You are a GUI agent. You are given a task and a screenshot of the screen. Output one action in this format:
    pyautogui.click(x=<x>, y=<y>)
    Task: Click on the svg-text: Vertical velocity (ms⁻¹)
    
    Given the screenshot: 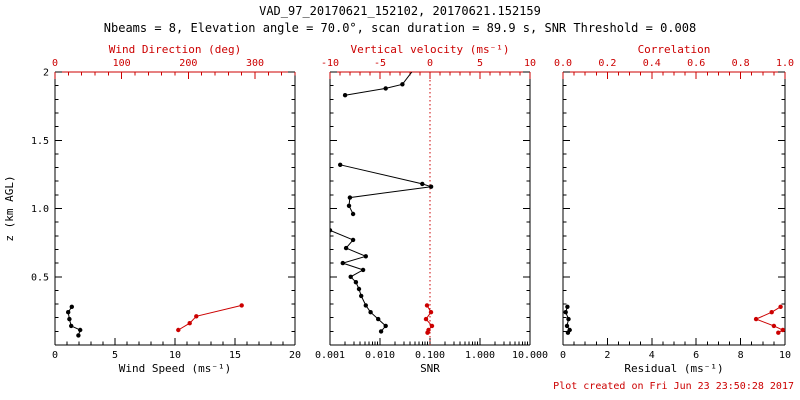 What is the action you would take?
    pyautogui.click(x=430, y=49)
    